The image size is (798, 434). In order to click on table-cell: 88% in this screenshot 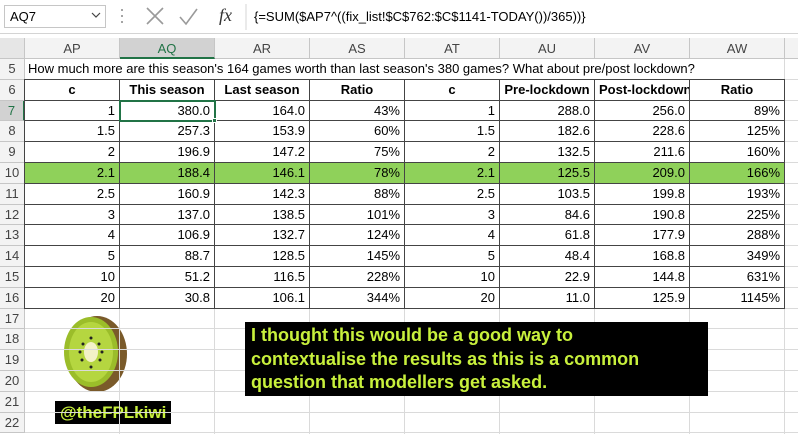, I will do `click(357, 193)`.